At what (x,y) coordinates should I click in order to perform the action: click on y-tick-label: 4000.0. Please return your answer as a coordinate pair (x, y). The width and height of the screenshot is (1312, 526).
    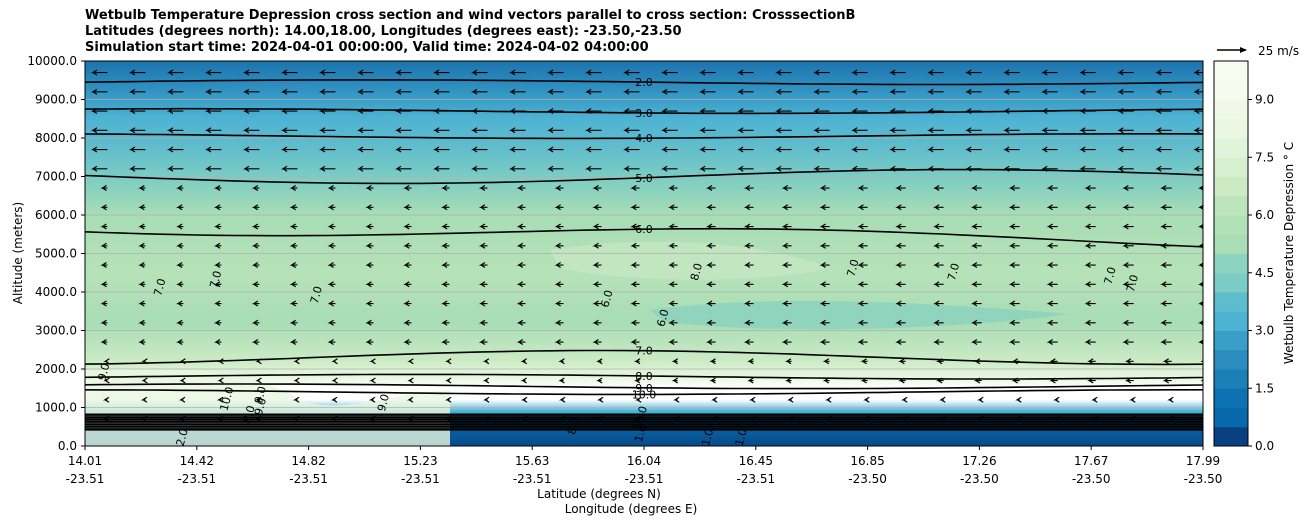
    Looking at the image, I should click on (56, 292).